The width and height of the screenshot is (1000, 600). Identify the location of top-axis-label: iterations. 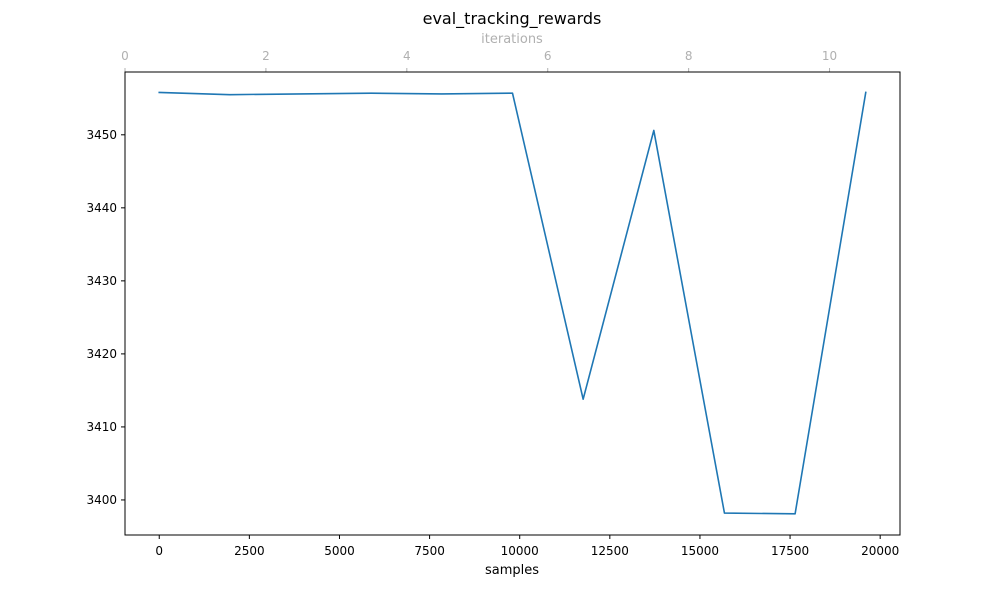
(512, 39).